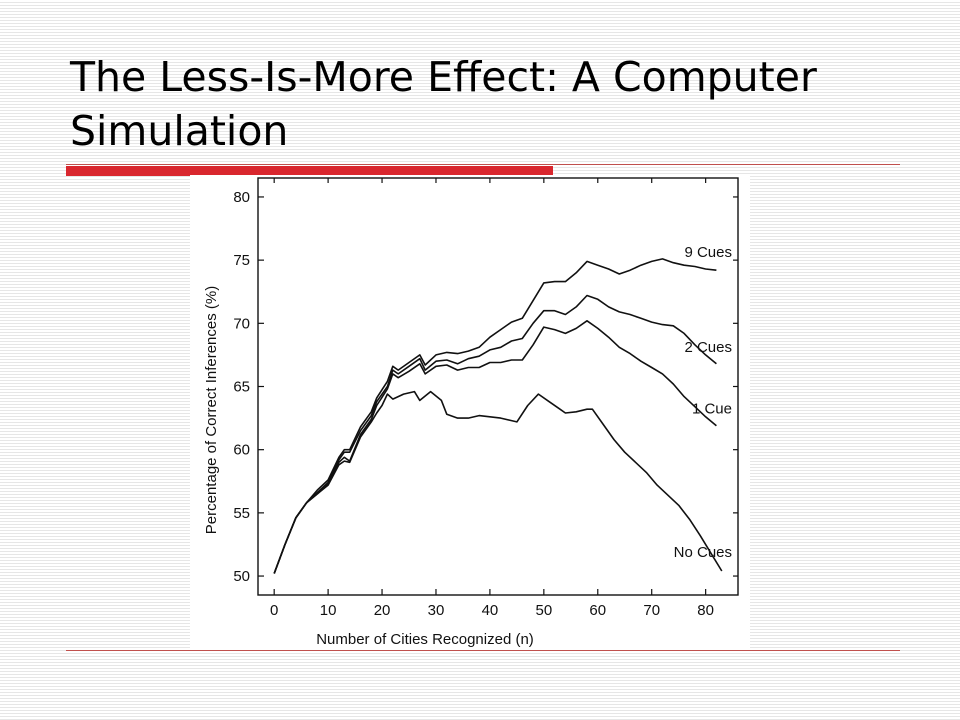 This screenshot has width=960, height=720. Describe the element at coordinates (712, 409) in the screenshot. I see `series-label-1-cue: 1 Cue` at that location.